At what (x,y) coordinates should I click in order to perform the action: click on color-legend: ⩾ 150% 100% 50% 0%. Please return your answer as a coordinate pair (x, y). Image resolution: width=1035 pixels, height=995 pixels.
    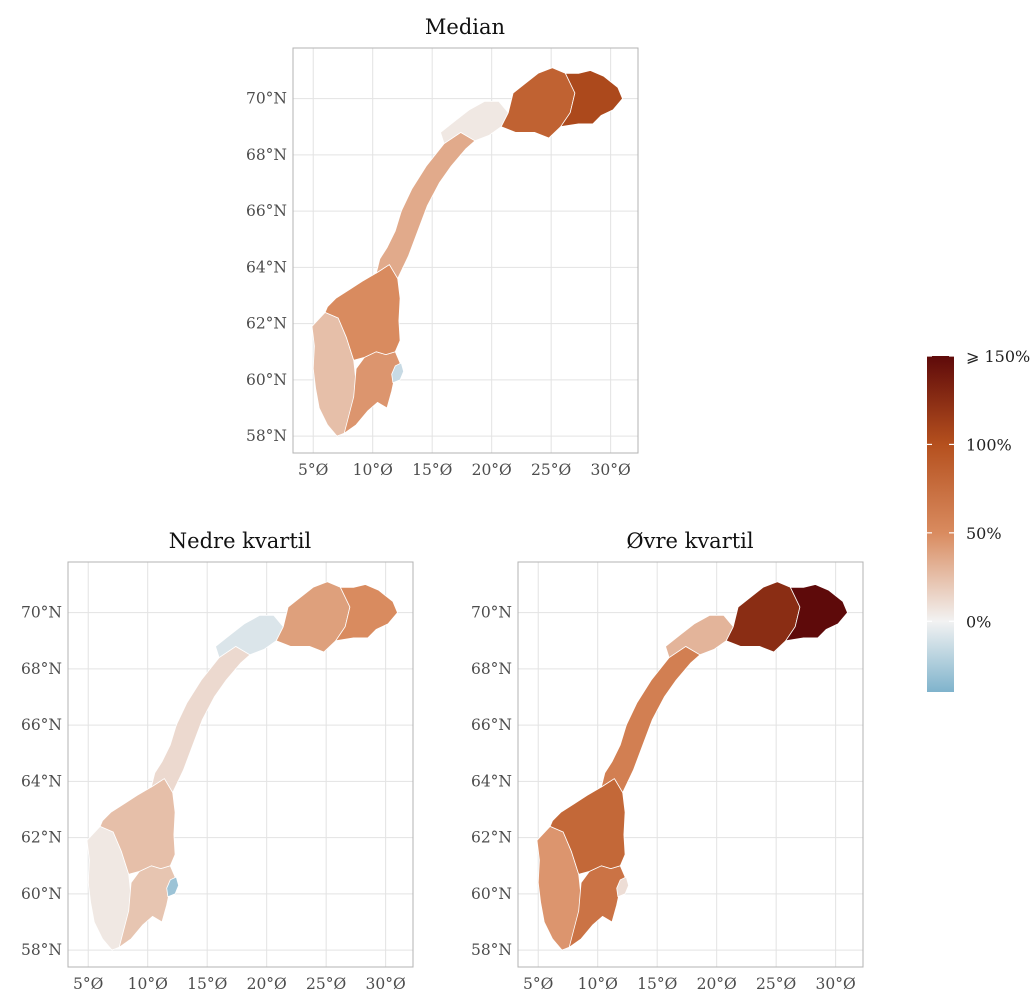
    Looking at the image, I should click on (978, 519).